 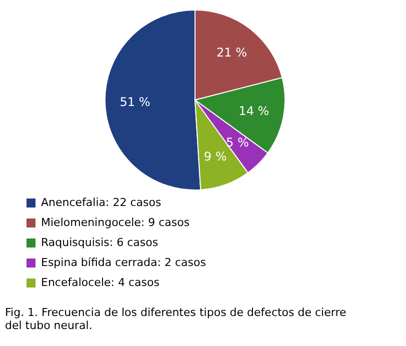 What do you see at coordinates (115, 222) in the screenshot?
I see `legend-label: Mielomeningocele: 9 casos` at bounding box center [115, 222].